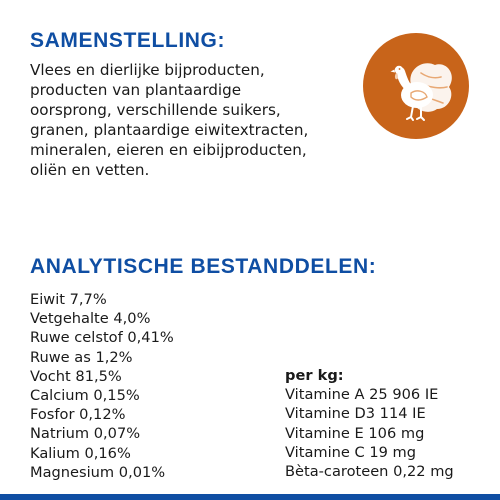 The width and height of the screenshot is (500, 500). I want to click on ingredient-badge, so click(416, 86).